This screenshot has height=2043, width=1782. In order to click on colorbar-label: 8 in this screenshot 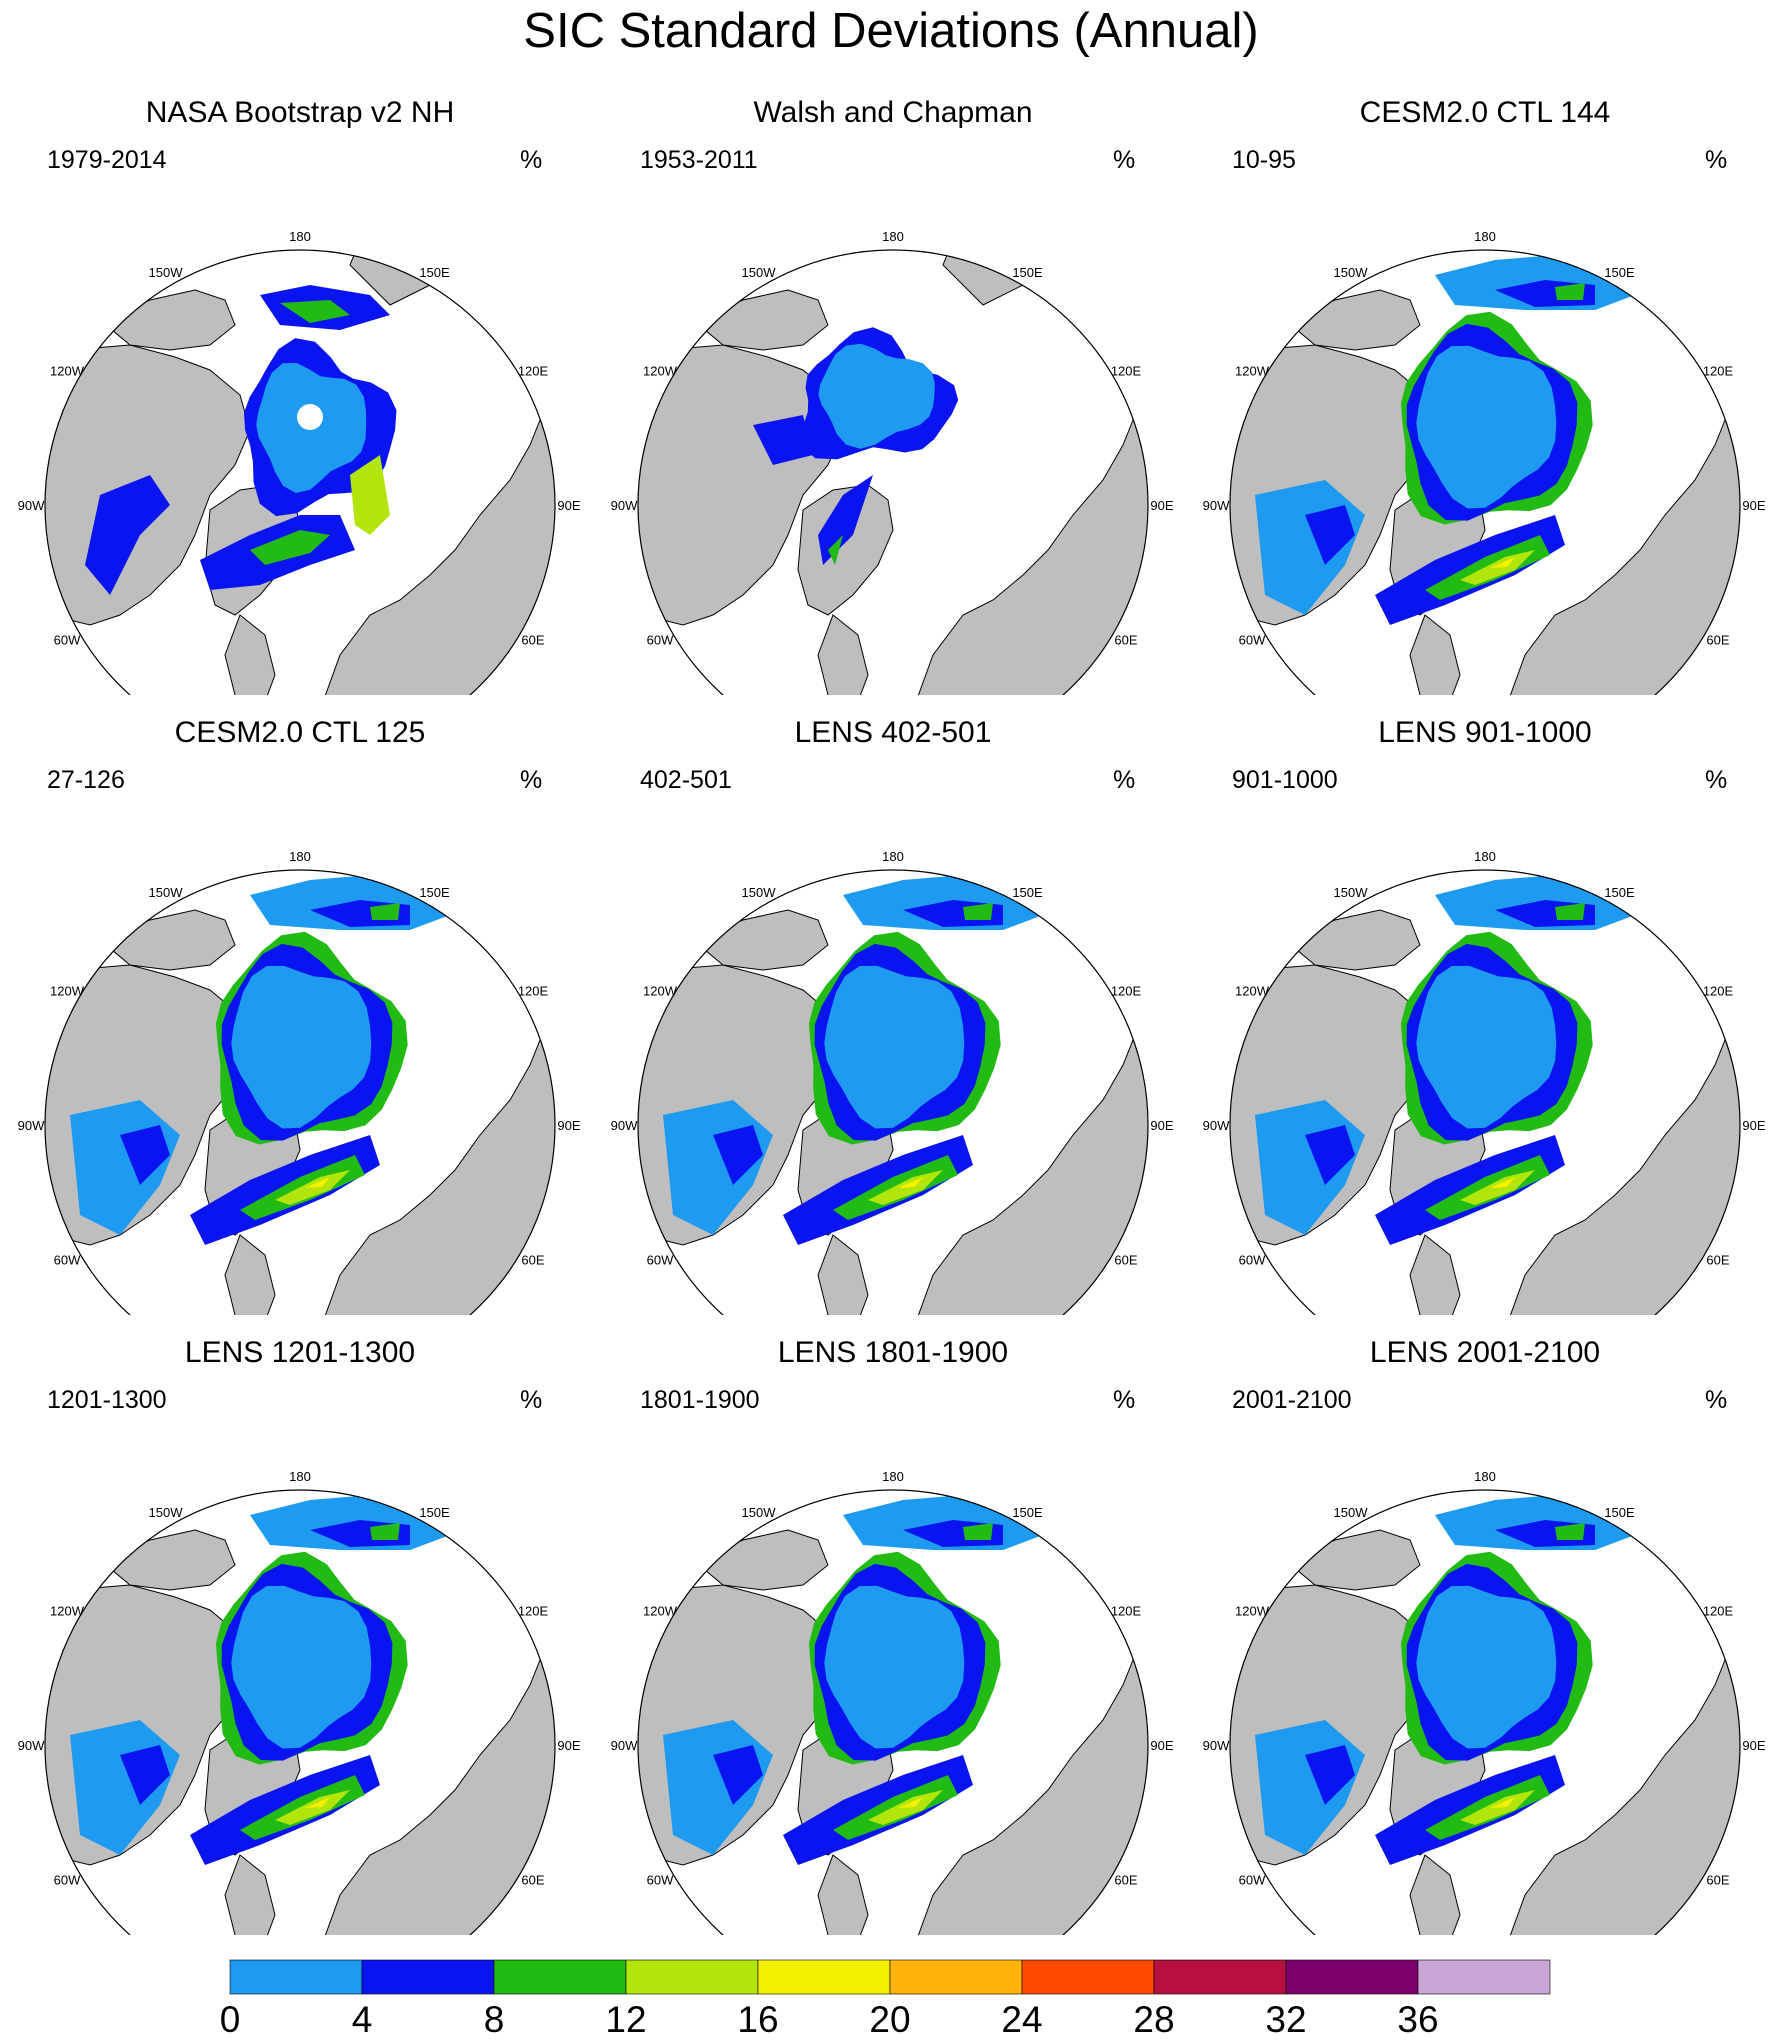, I will do `click(494, 2019)`.